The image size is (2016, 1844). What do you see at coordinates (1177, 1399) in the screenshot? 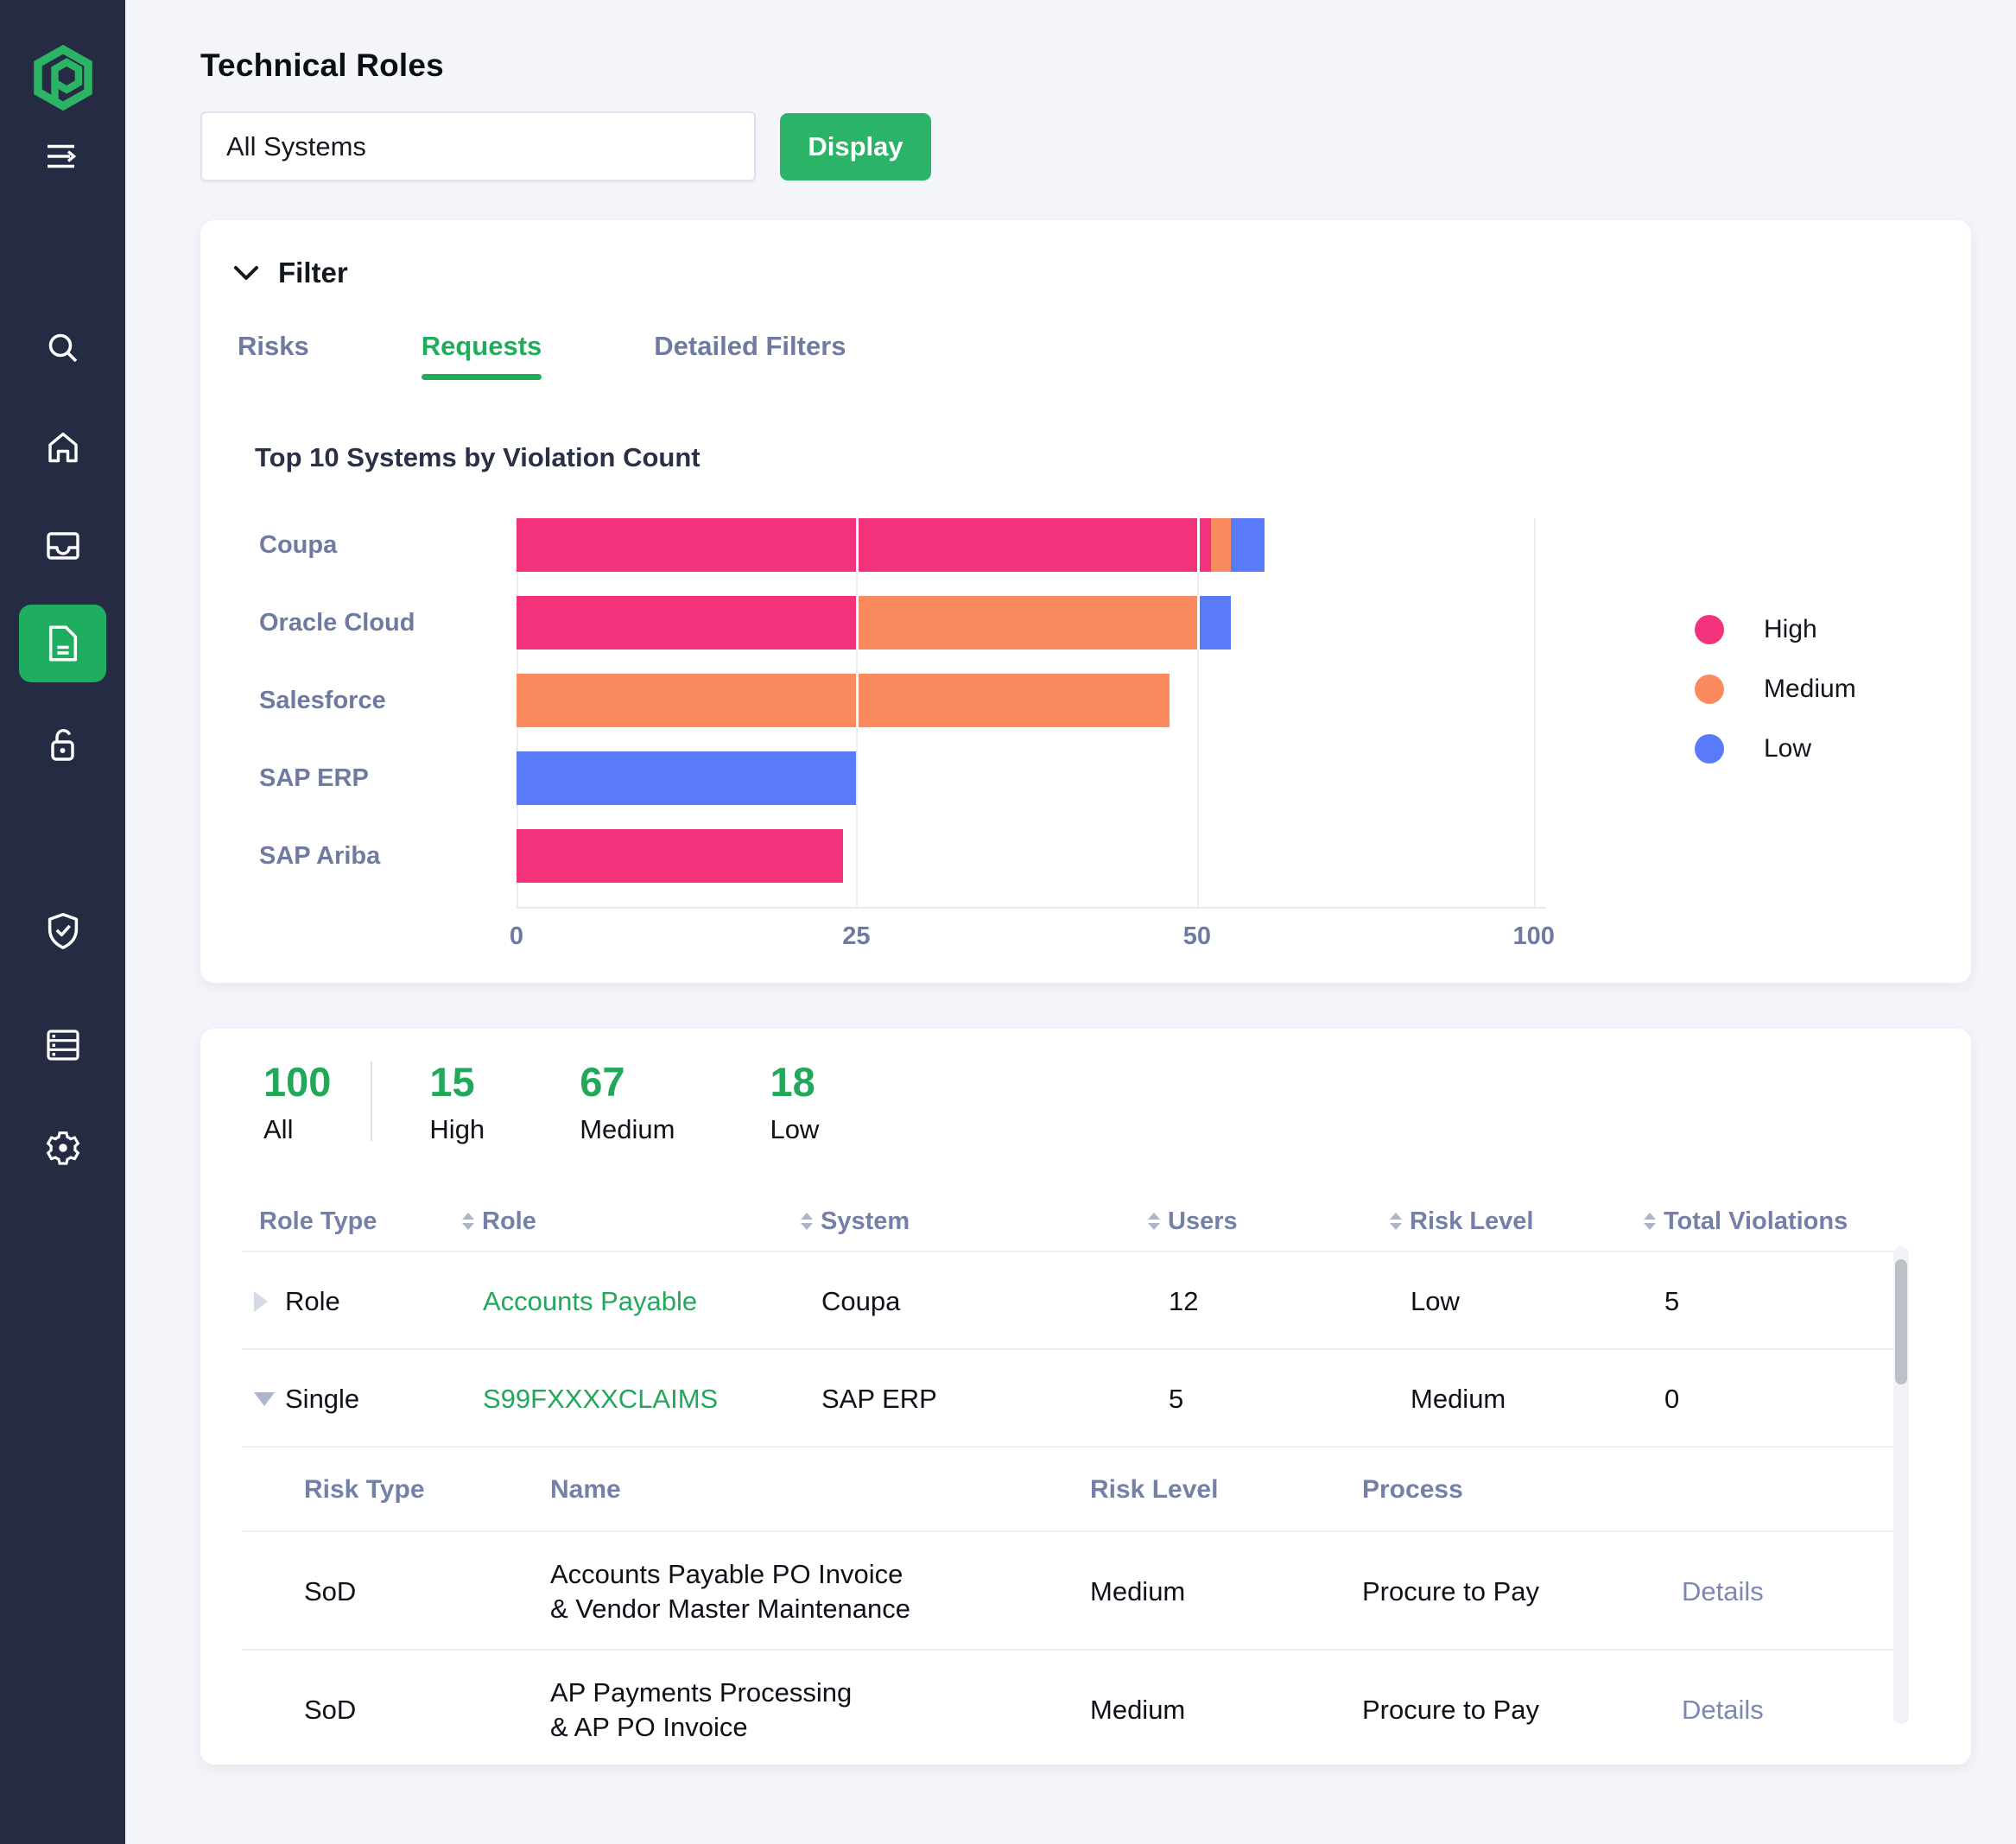
I see `cell-users: 5` at bounding box center [1177, 1399].